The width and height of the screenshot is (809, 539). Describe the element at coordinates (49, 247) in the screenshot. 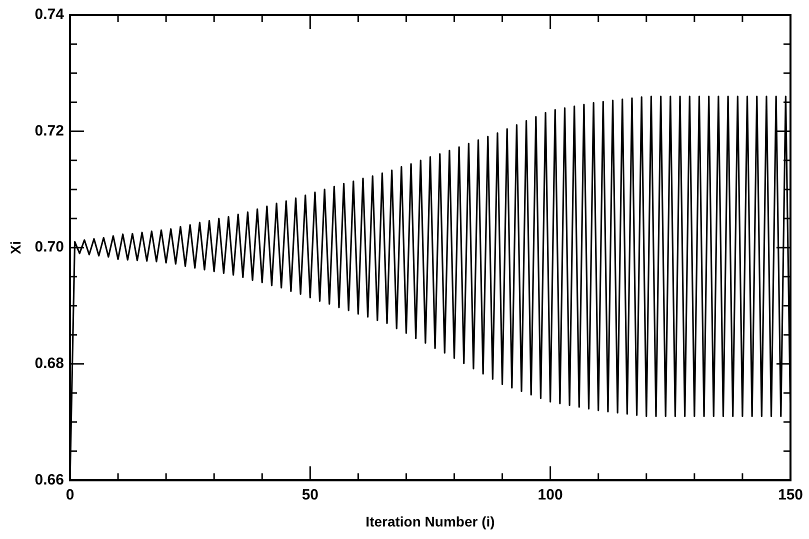

I see `y-tick-label: 0.70` at that location.